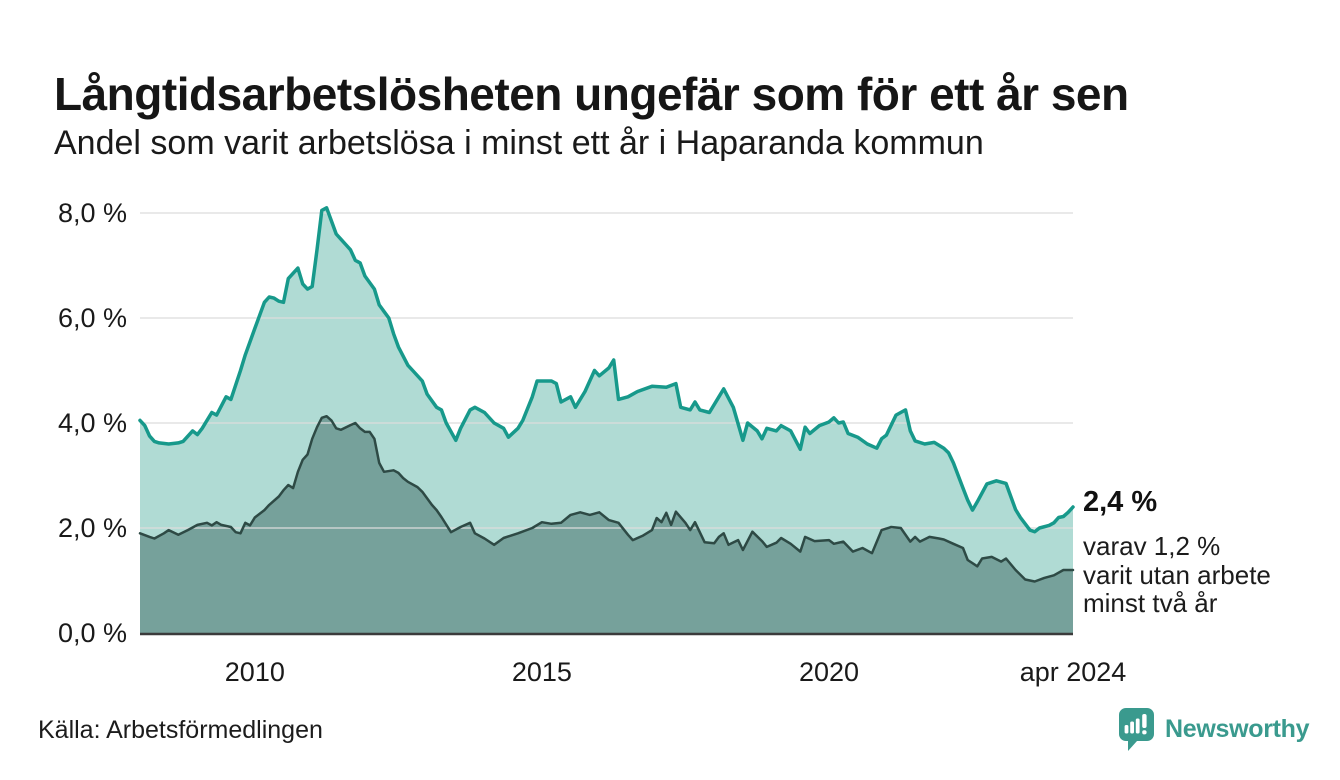 The image size is (1340, 780). Describe the element at coordinates (254, 672) in the screenshot. I see `x-axis-tick-label: 2010` at that location.